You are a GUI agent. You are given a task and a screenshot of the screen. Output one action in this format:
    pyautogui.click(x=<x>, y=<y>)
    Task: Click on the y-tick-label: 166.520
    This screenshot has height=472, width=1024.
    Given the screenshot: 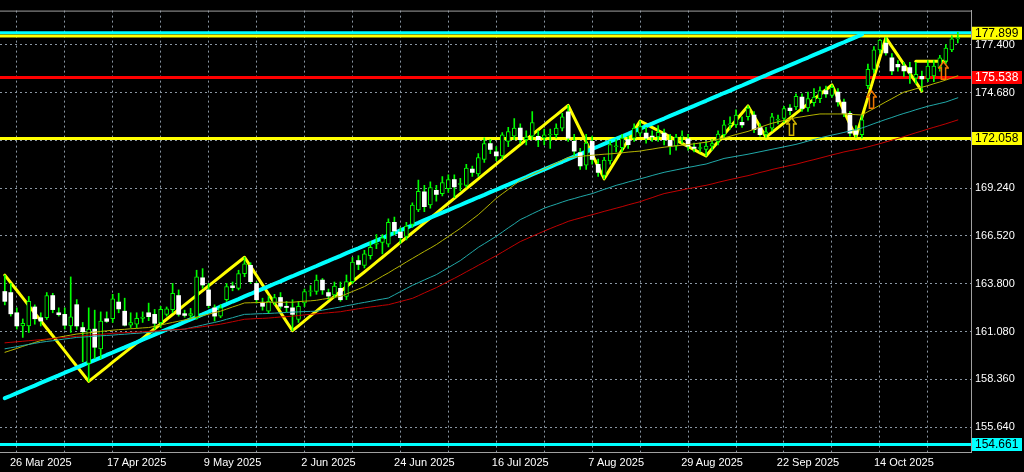 What is the action you would take?
    pyautogui.click(x=995, y=234)
    